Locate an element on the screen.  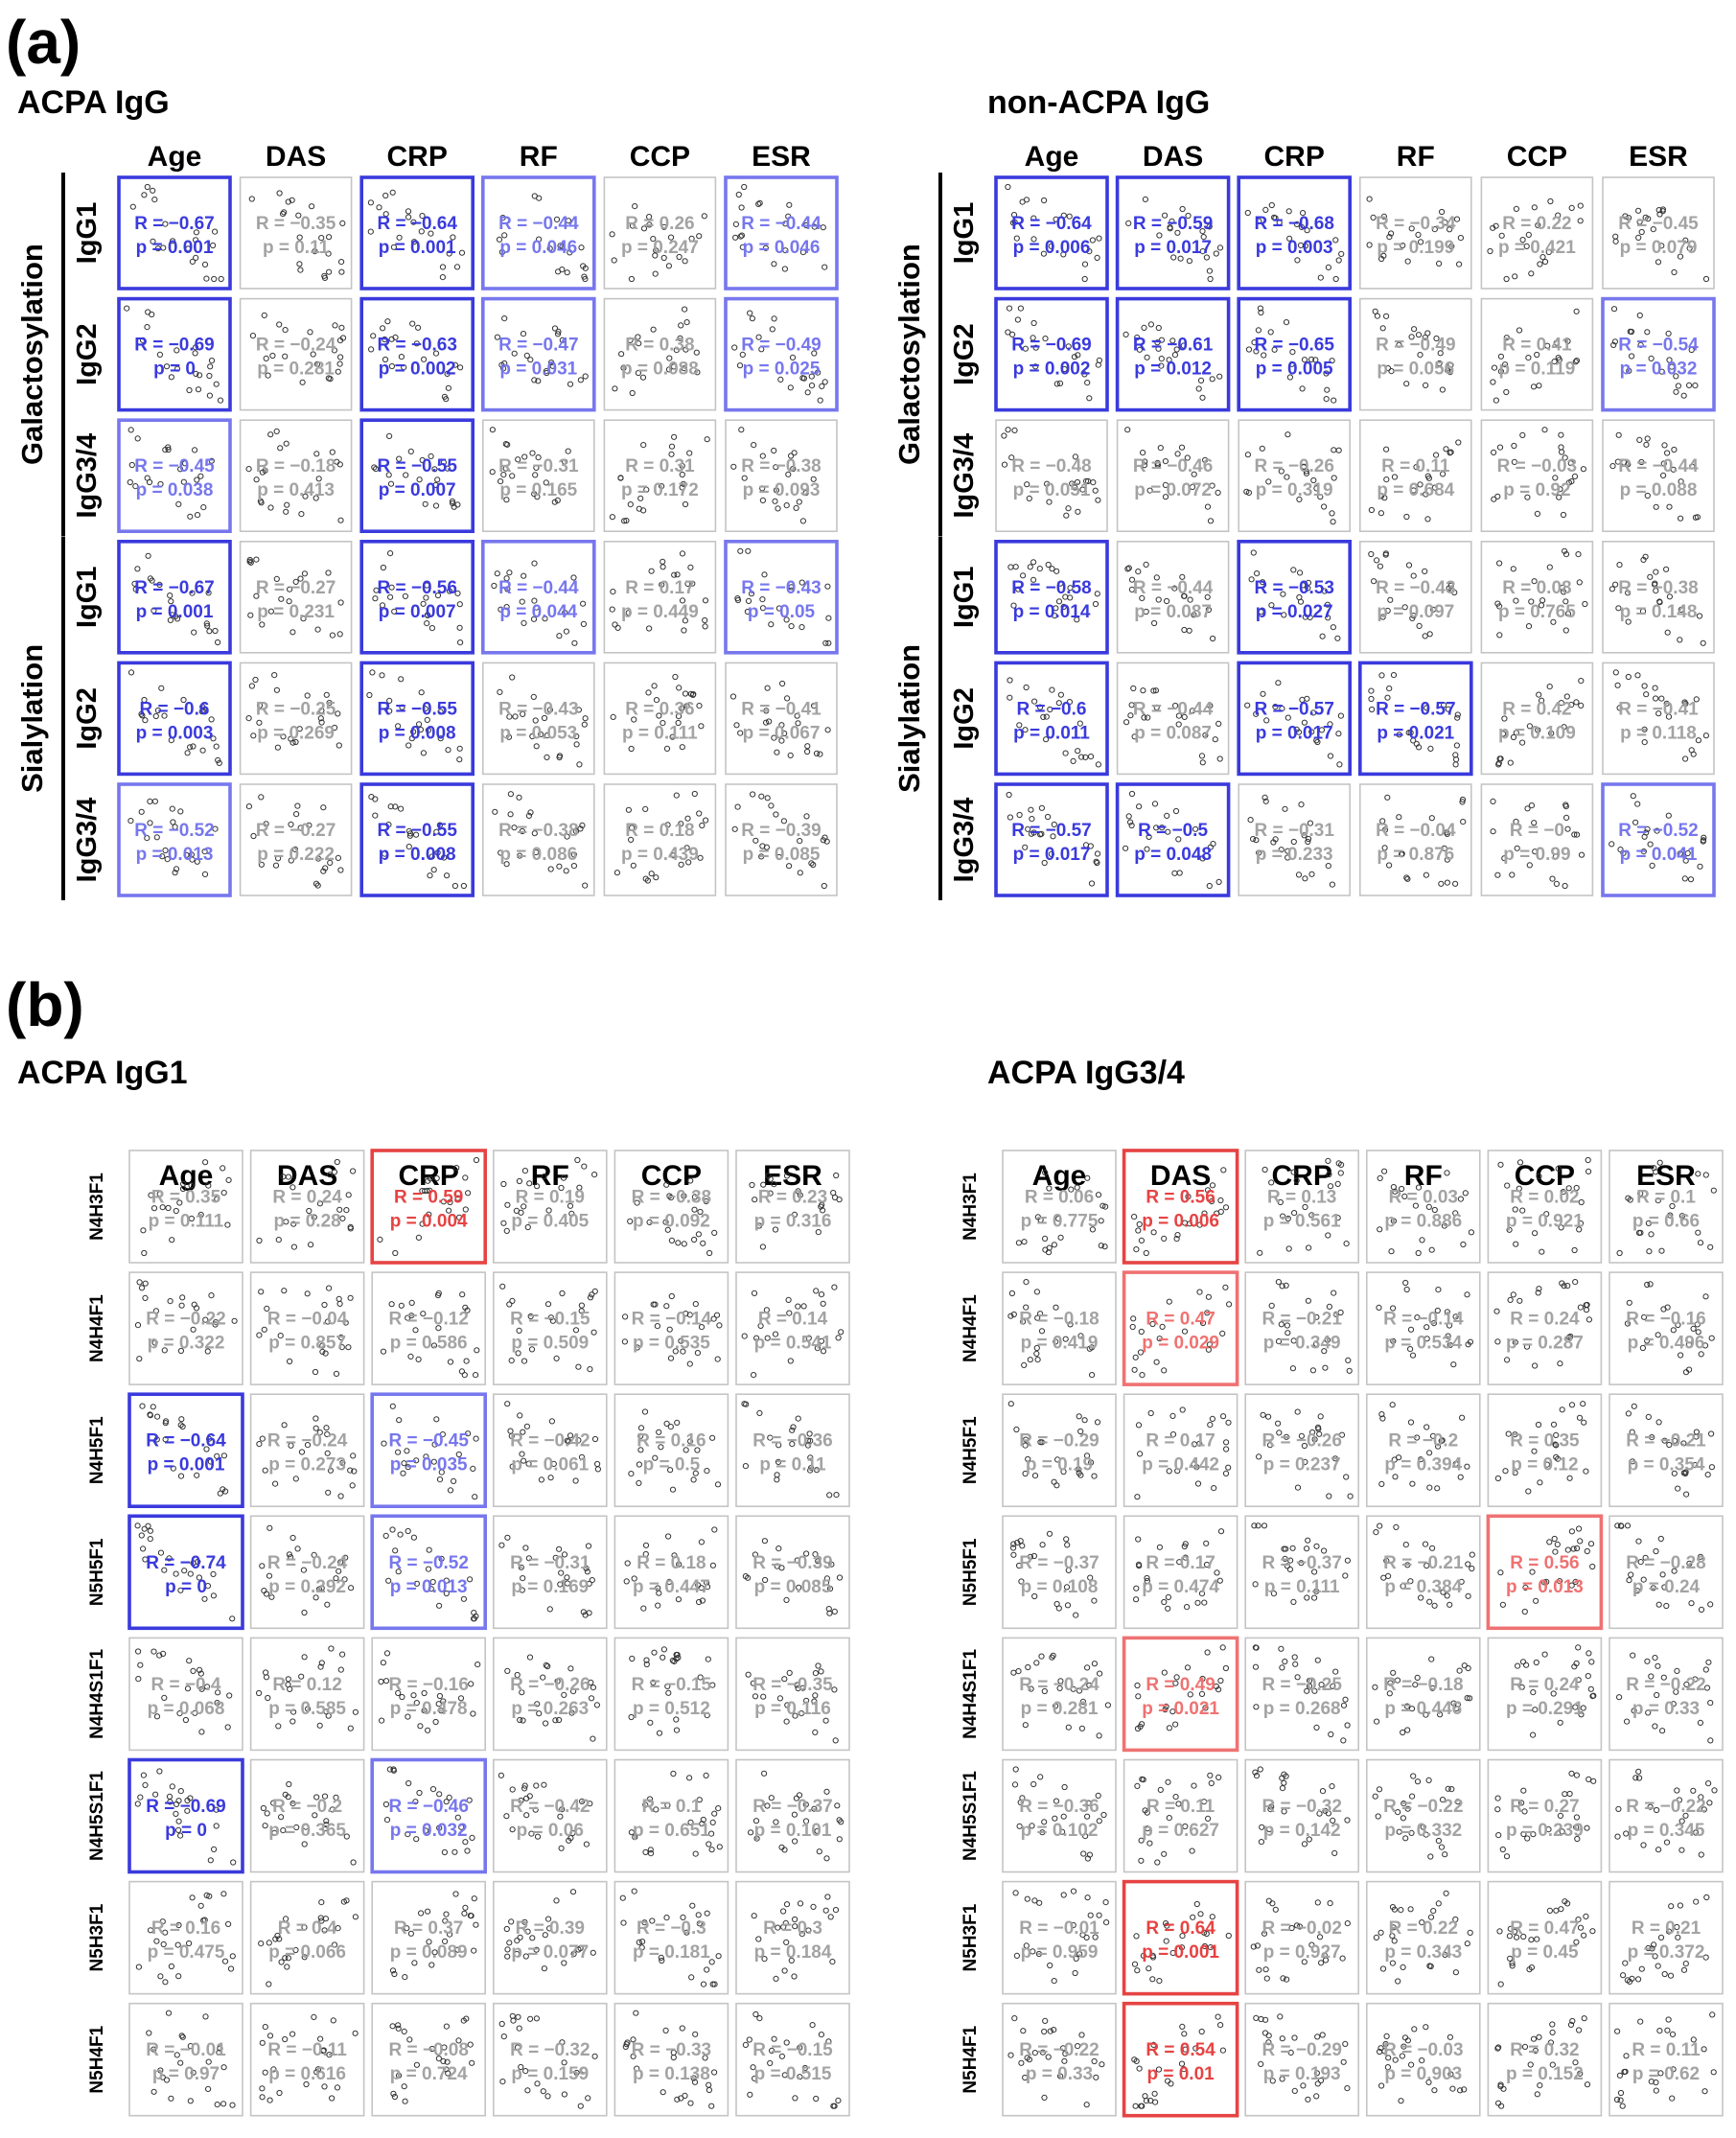
r-value: R = 0.37 is located at coordinates (429, 1929).